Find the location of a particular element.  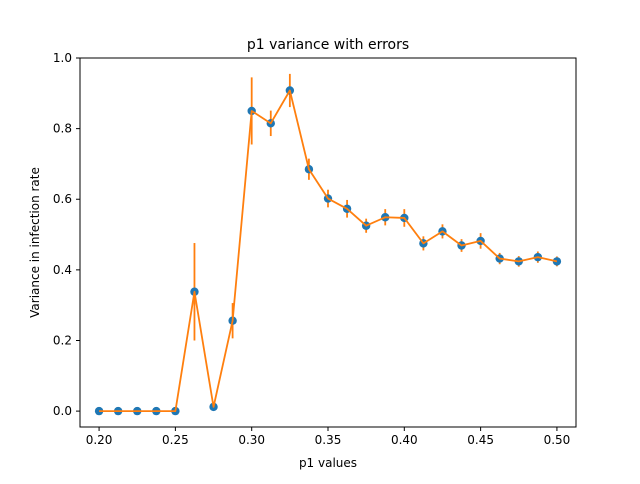

x-axis-label: p1 values is located at coordinates (328, 463).